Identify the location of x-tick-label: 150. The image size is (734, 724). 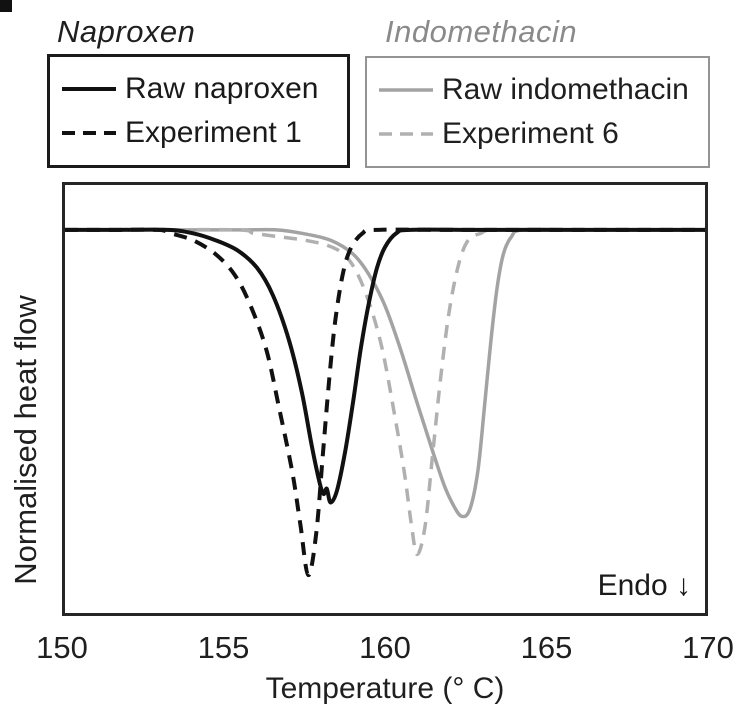
(62, 647).